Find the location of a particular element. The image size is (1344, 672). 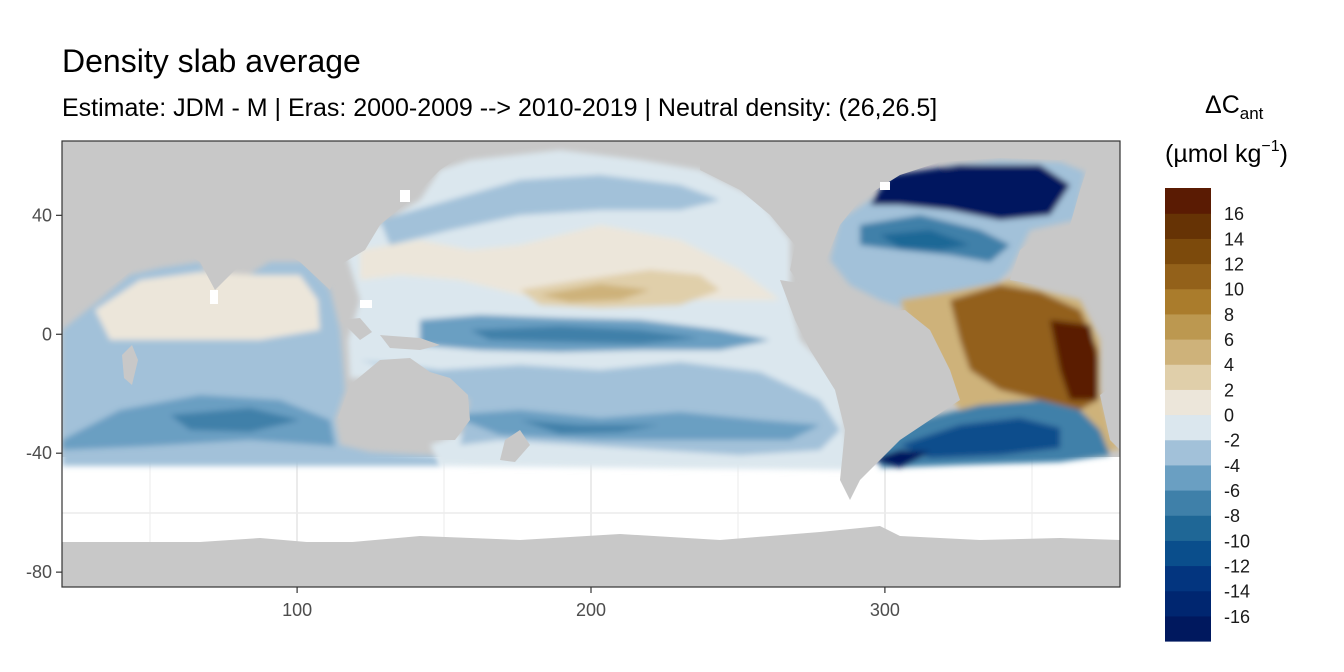

legend-tick-label: 4 is located at coordinates (1229, 365).